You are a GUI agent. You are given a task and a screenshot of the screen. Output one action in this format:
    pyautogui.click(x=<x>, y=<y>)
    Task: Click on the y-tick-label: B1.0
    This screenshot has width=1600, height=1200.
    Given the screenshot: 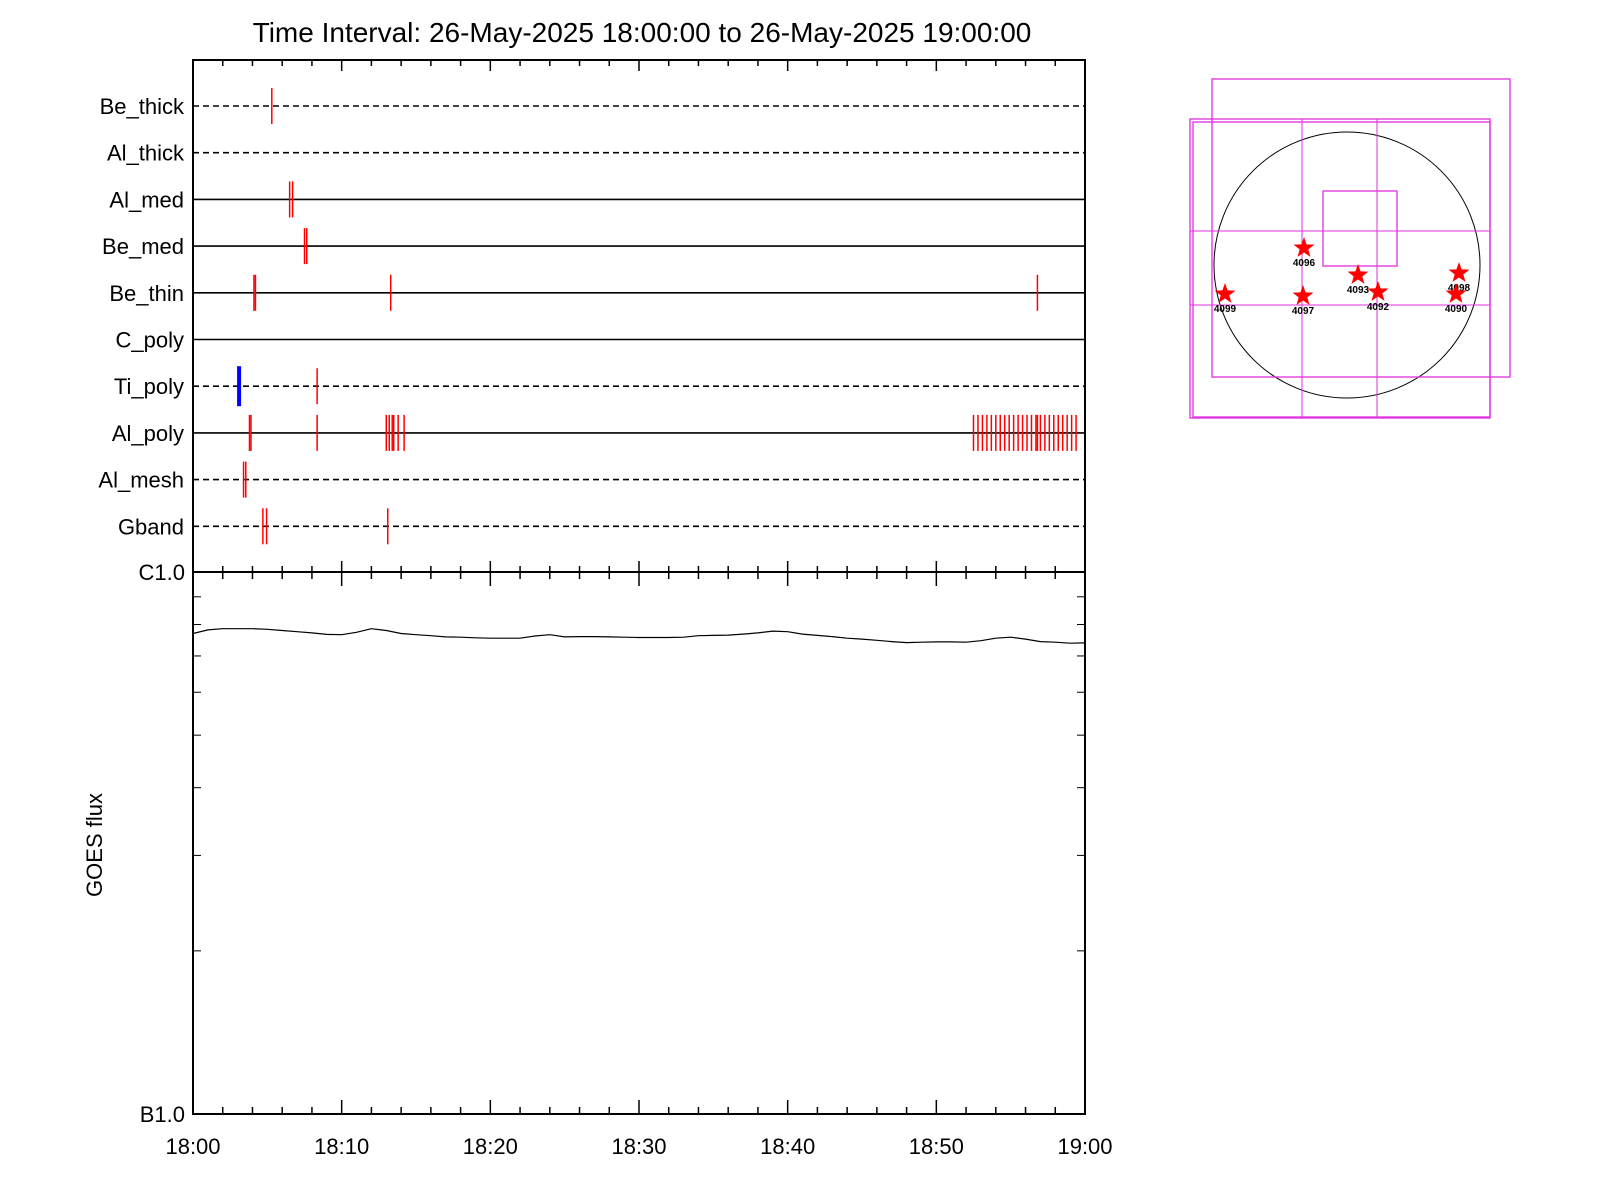 What is the action you would take?
    pyautogui.click(x=162, y=1114)
    